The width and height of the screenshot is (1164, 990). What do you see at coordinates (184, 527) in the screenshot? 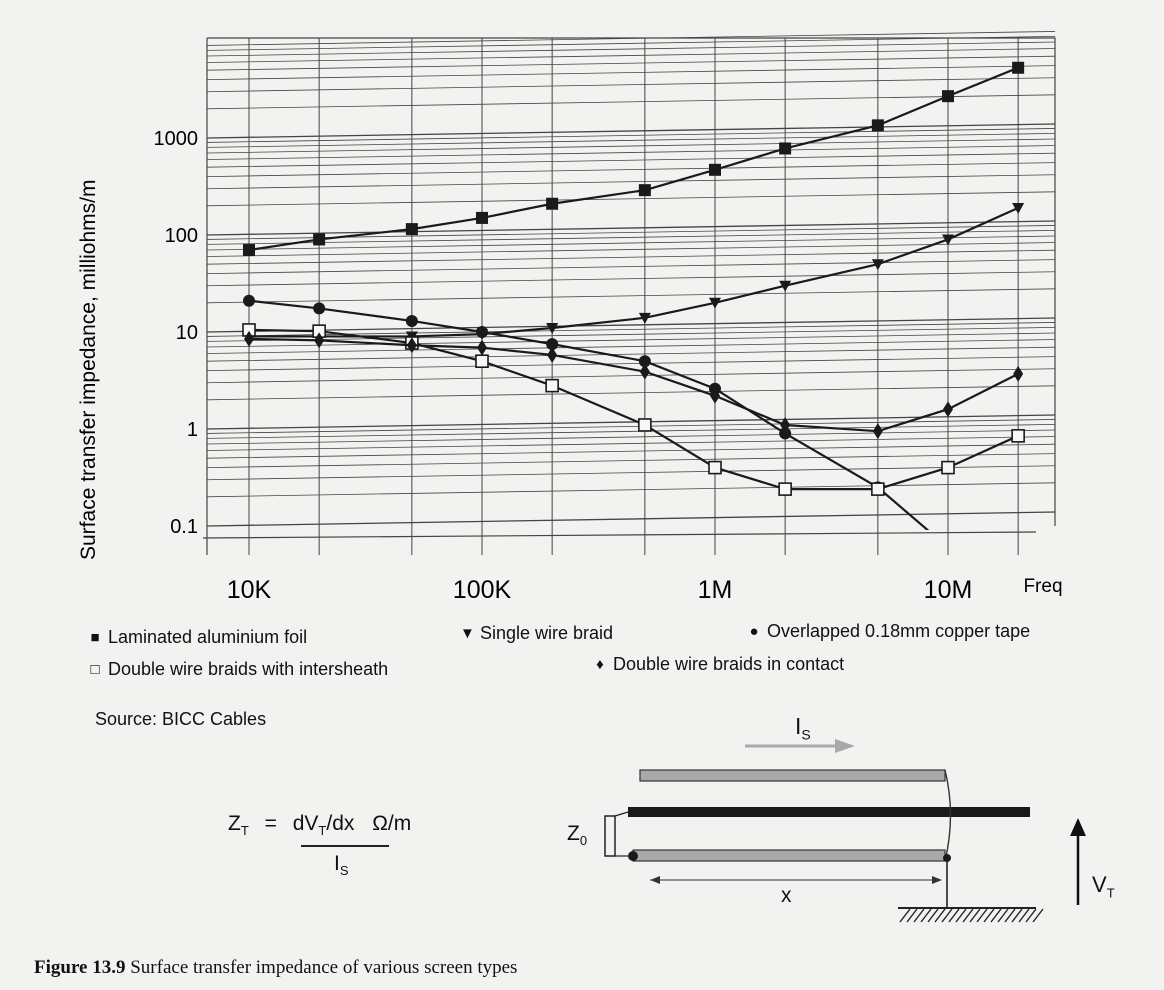
I see `y-tick-label: 0.1` at bounding box center [184, 527].